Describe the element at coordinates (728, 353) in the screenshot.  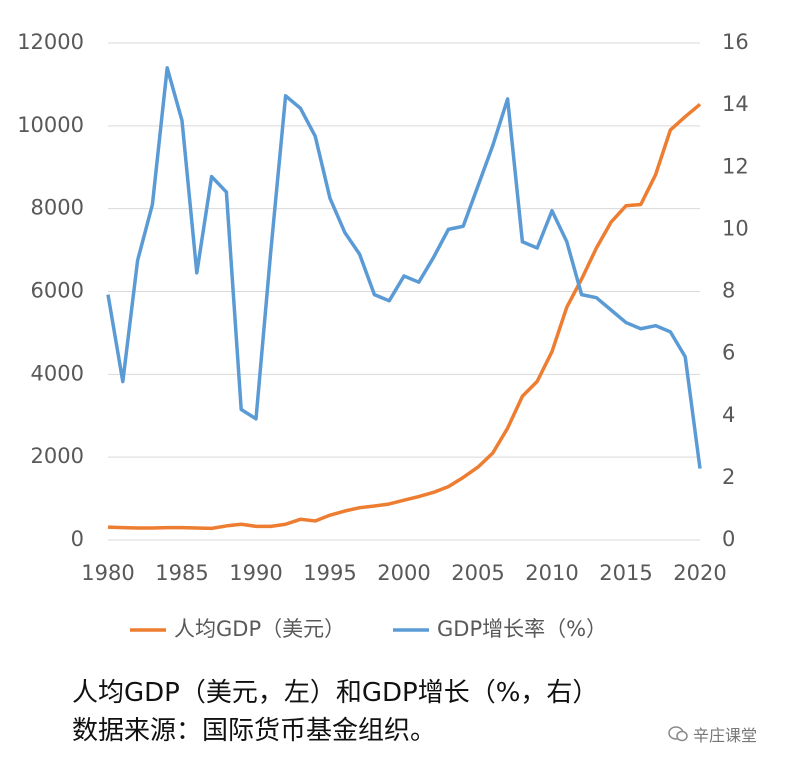
I see `y2-tick-label: 6` at that location.